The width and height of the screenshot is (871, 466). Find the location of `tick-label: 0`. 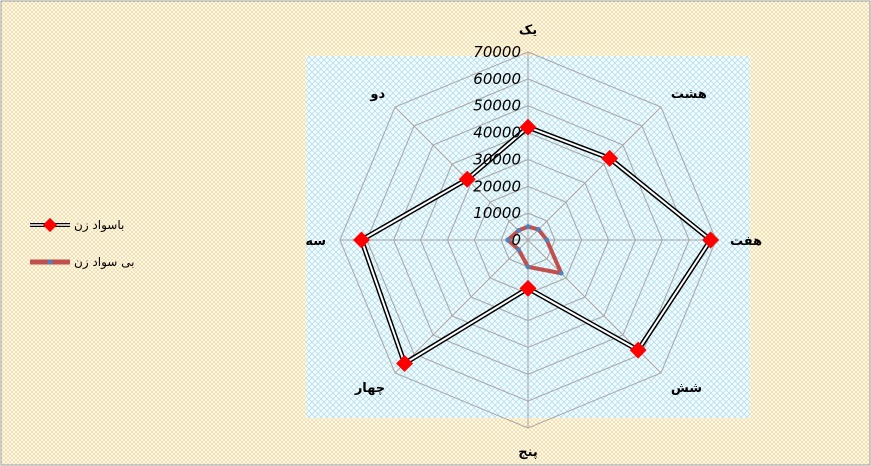

tick-label: 0 is located at coordinates (516, 240).